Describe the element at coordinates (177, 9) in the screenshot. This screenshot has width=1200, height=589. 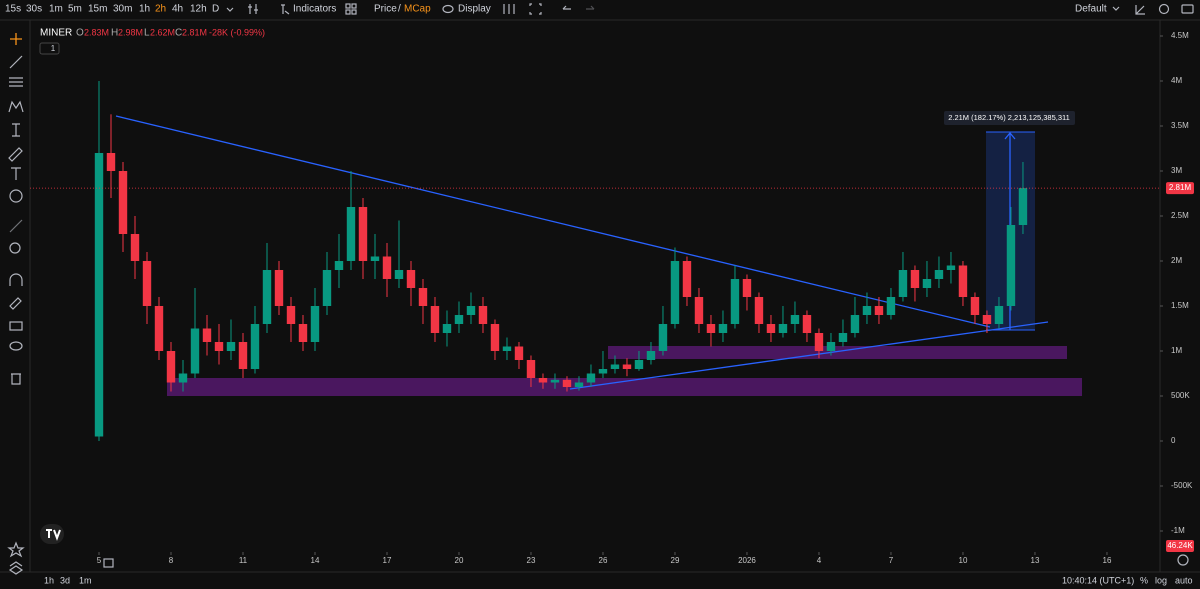
I see `interval-button: 4h` at that location.